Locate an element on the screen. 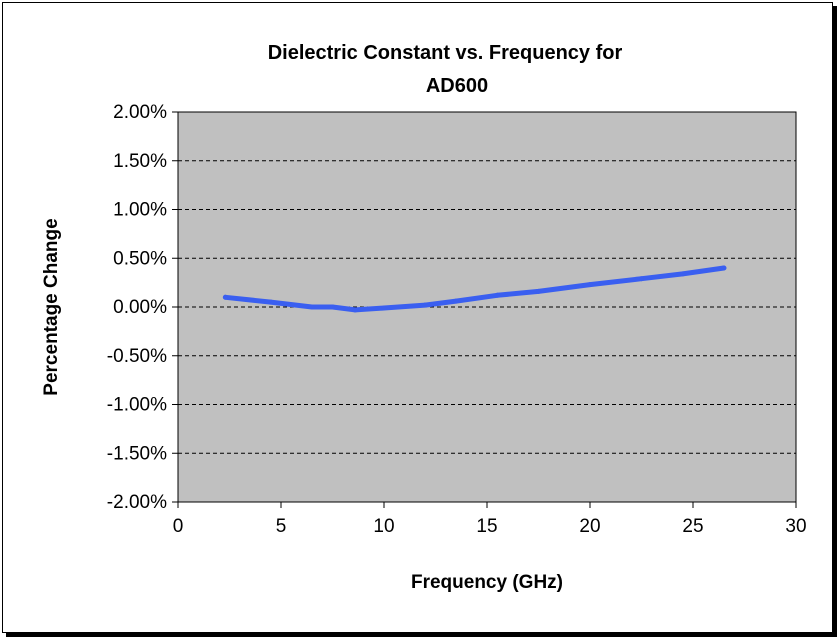  y-tick-label: -1.50% is located at coordinates (137, 453).